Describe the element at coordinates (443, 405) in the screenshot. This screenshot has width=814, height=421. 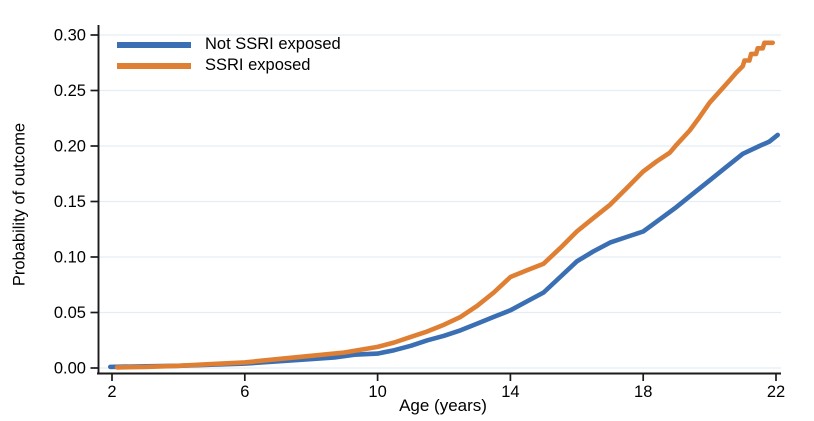
I see `x-axis-label: Age (years)` at that location.